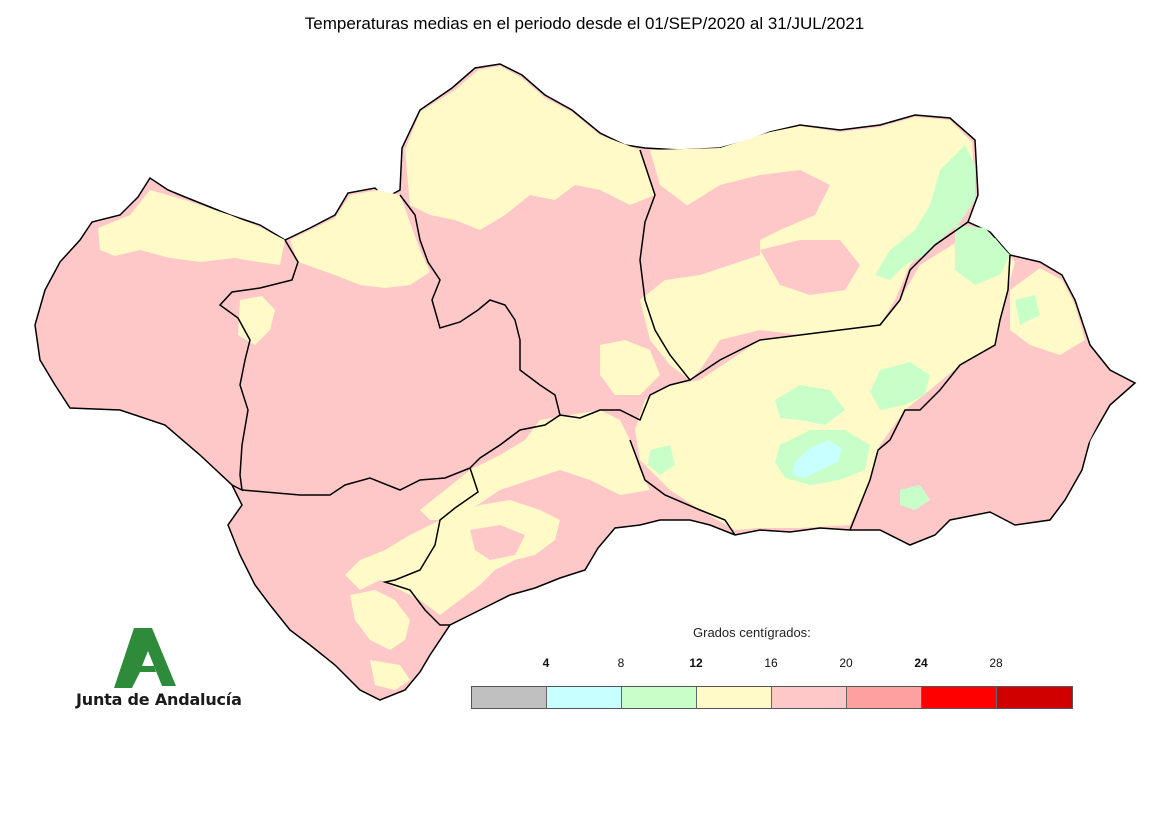 This screenshot has width=1169, height=826. What do you see at coordinates (159, 699) in the screenshot?
I see `logo-text: Junta de Andalucía` at bounding box center [159, 699].